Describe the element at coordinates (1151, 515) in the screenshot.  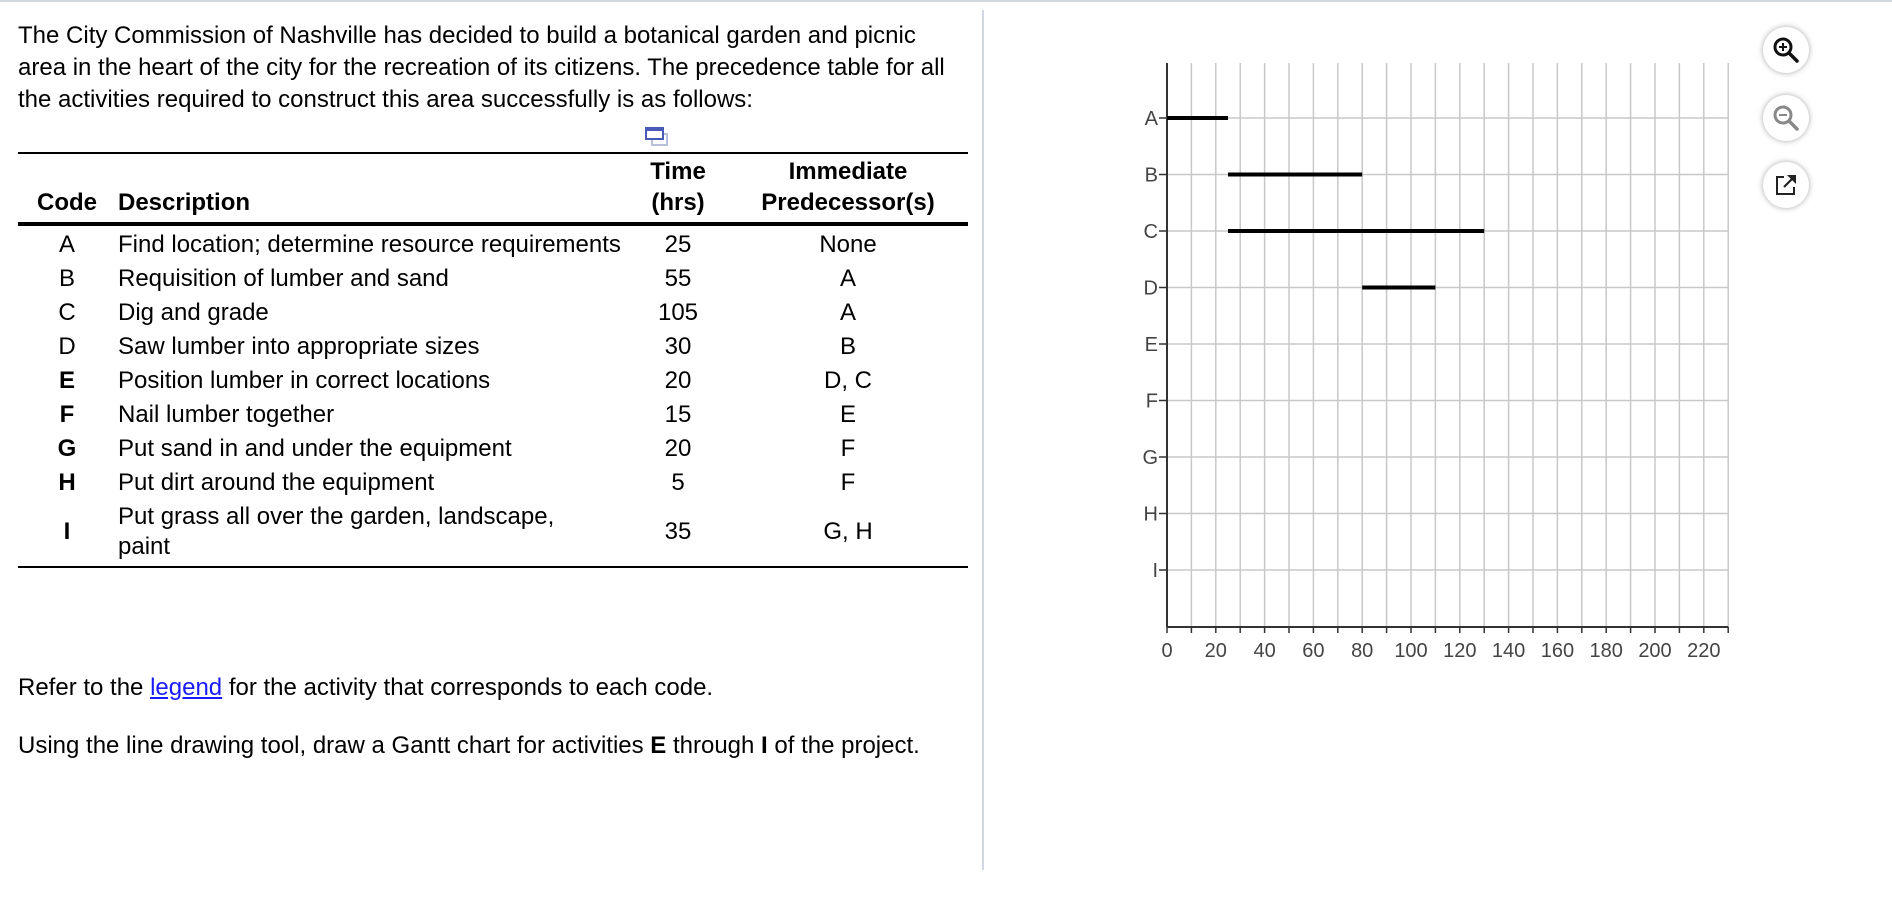
I see `row-label-H: H` at that location.